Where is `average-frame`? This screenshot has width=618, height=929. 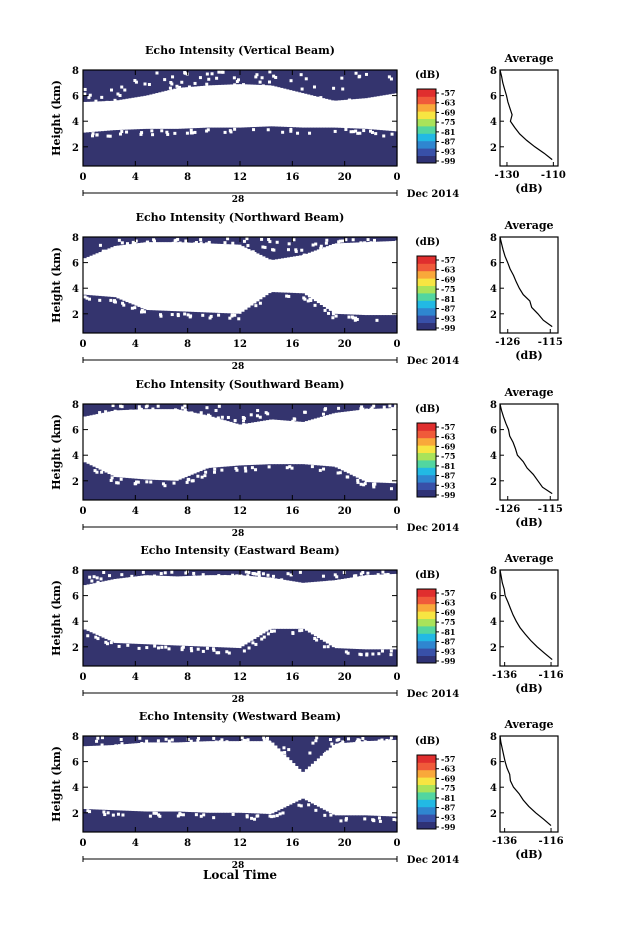
average-frame is located at coordinates (529, 618).